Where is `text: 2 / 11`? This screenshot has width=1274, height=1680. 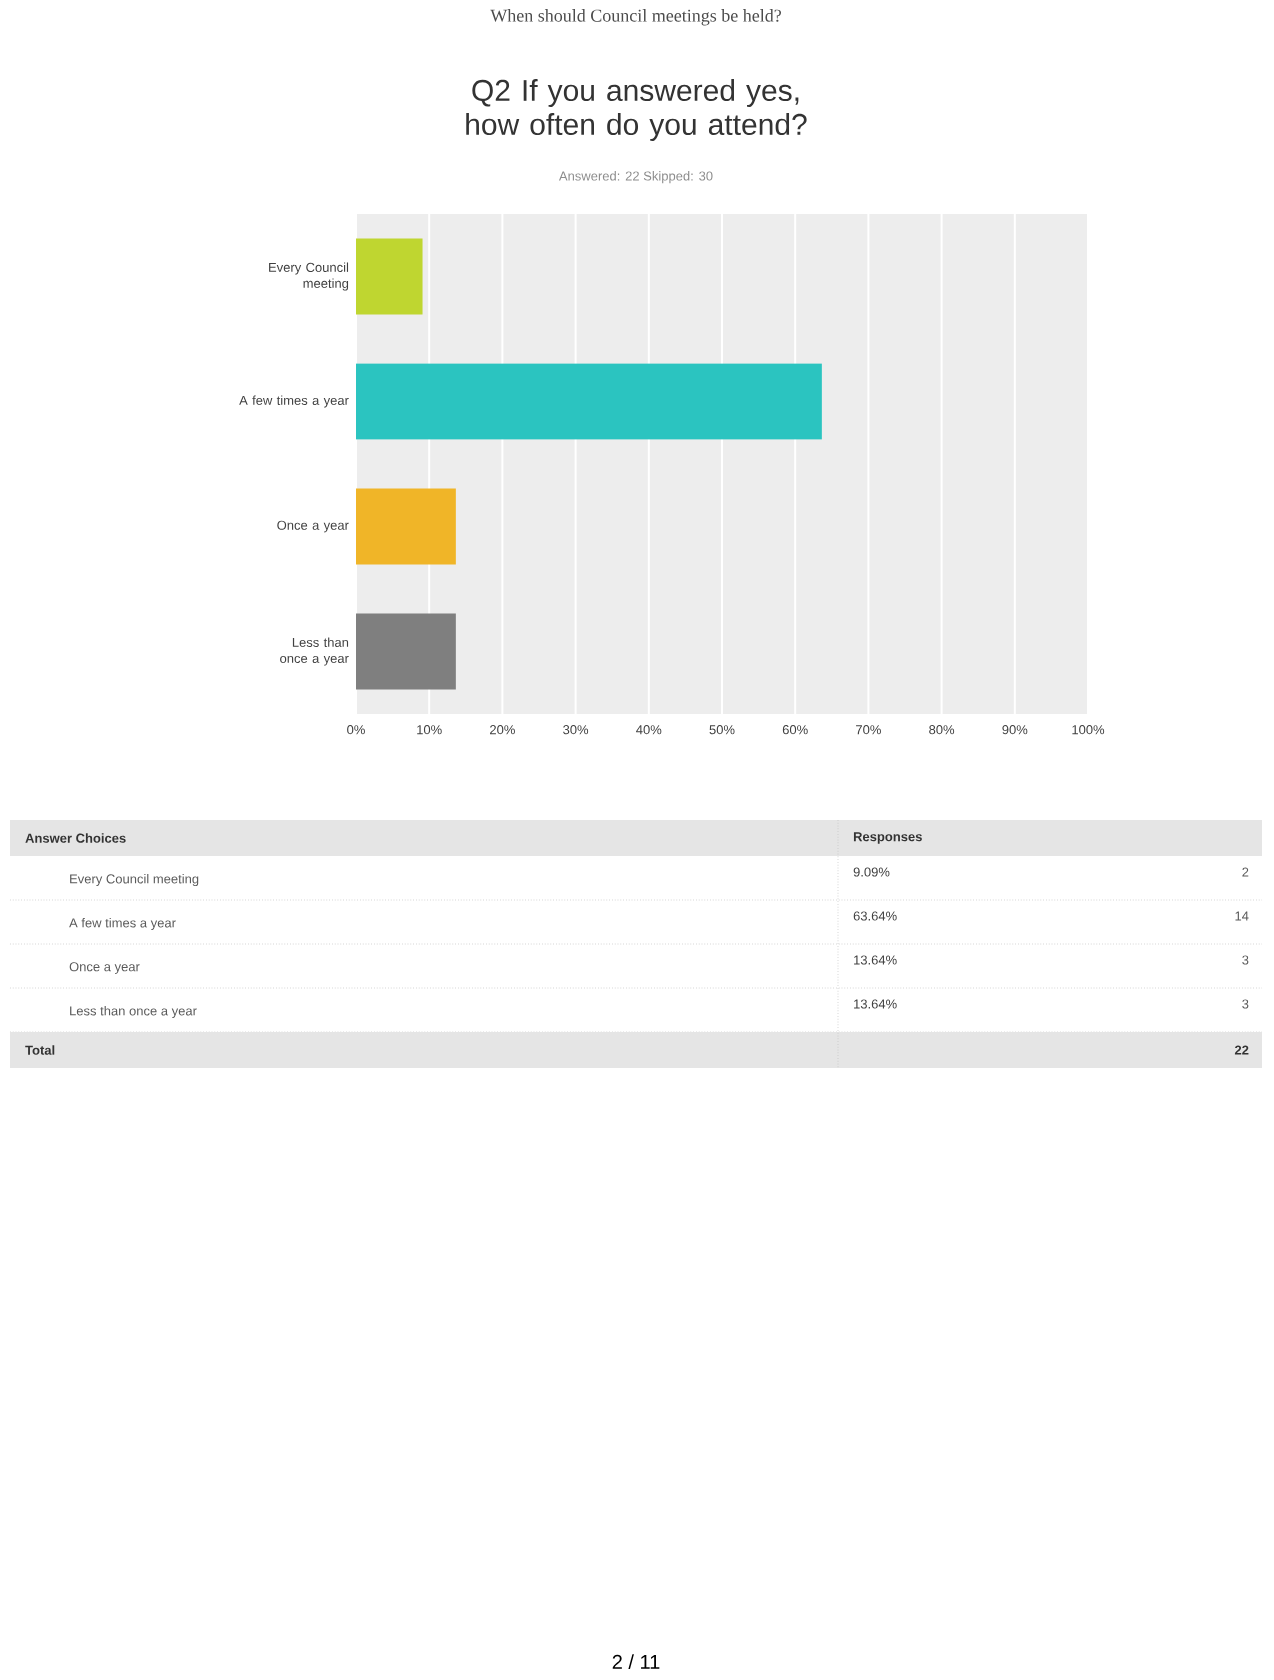
text: 2 / 11 is located at coordinates (636, 1661).